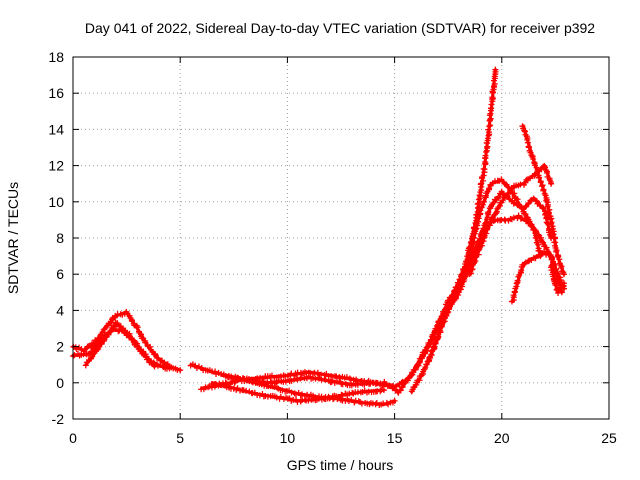 The height and width of the screenshot is (480, 640). What do you see at coordinates (60, 383) in the screenshot?
I see `y-tick-label: 0` at bounding box center [60, 383].